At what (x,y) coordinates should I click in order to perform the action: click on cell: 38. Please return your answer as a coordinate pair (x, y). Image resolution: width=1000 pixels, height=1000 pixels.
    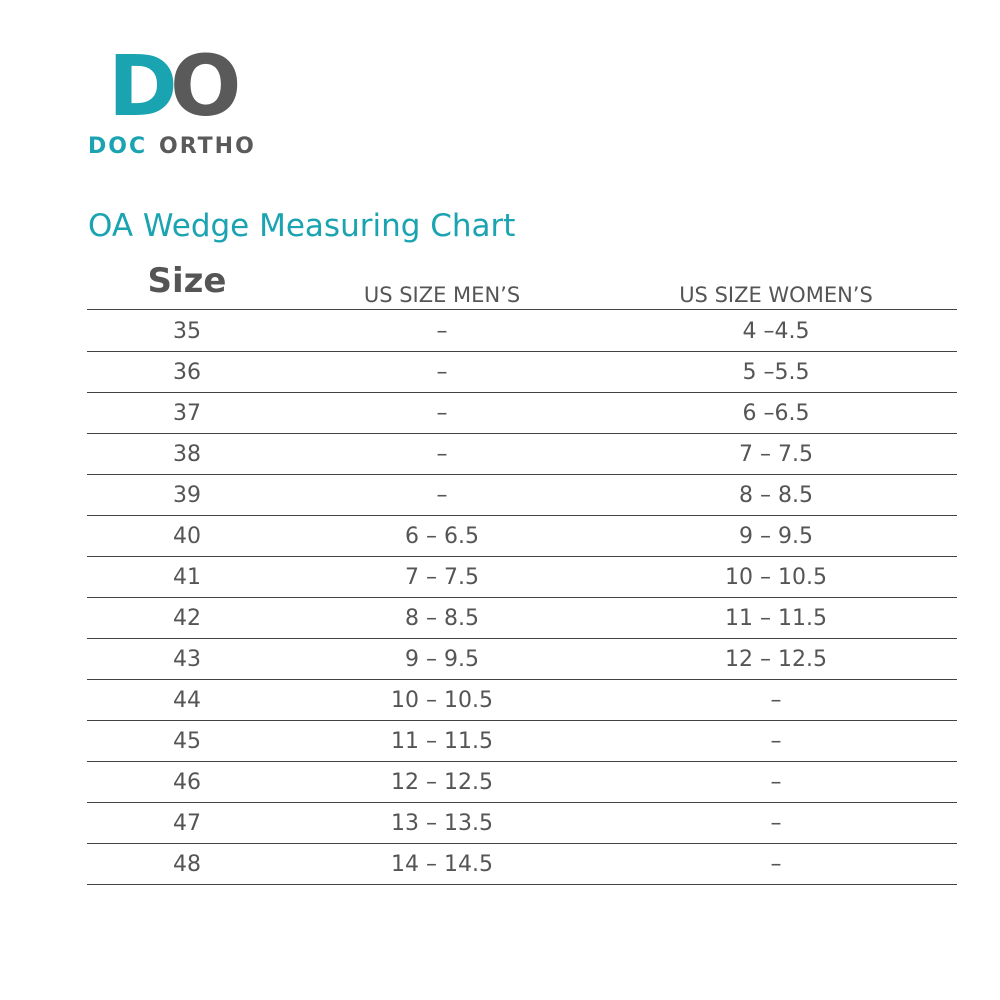
    Looking at the image, I should click on (187, 454).